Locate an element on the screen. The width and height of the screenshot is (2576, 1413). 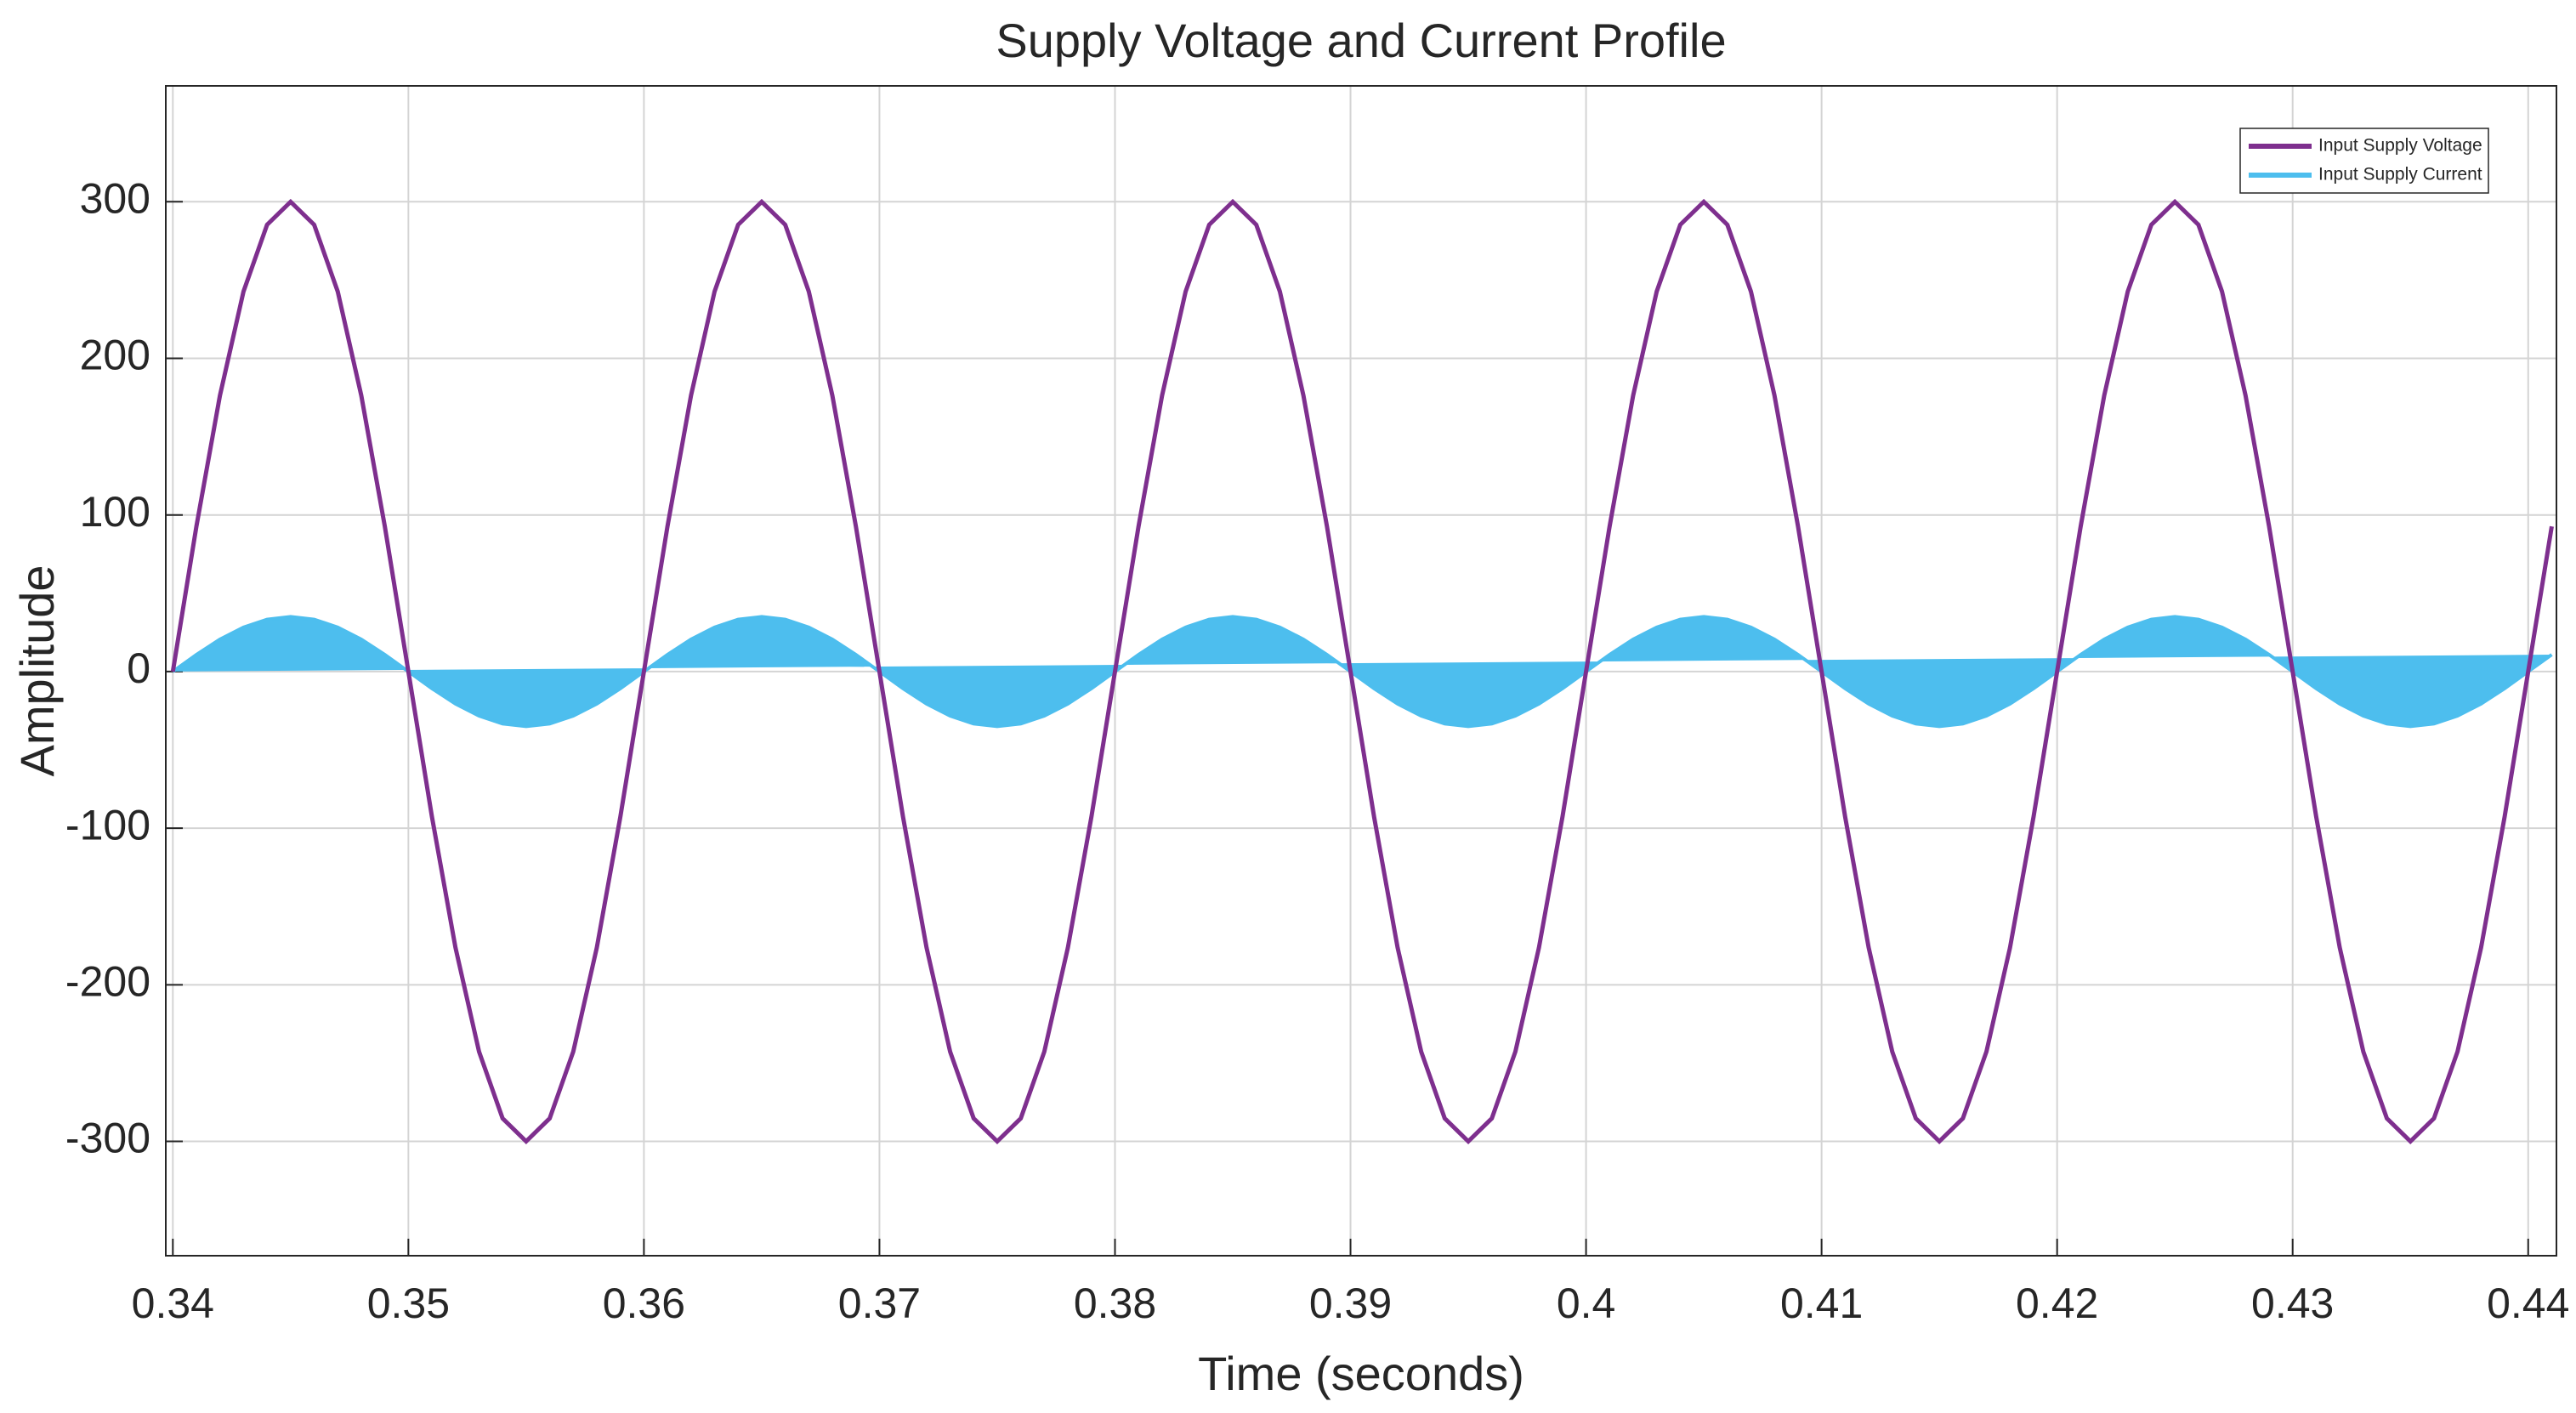
x-tick-label: 0.42 is located at coordinates (2057, 1303).